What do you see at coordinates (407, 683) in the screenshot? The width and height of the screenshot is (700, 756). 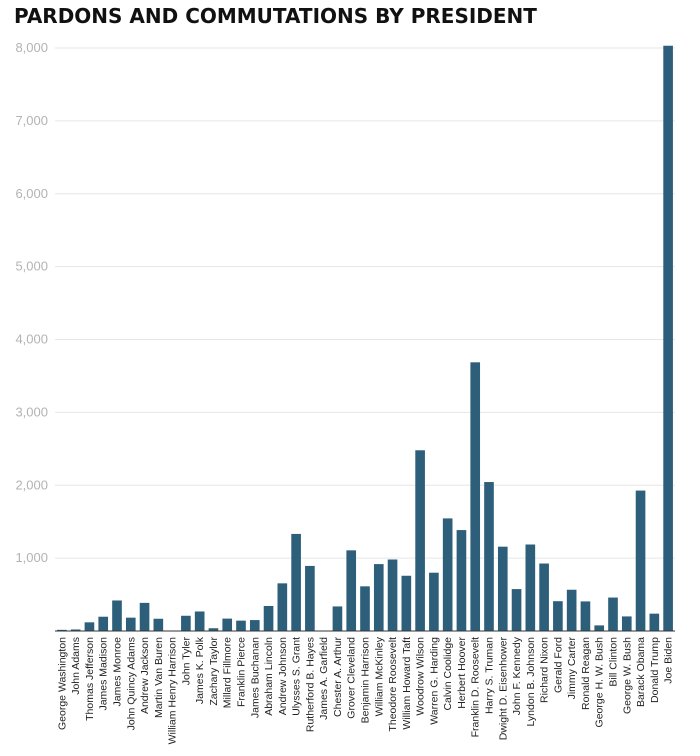 I see `x-tick-label: William Howard Taft` at bounding box center [407, 683].